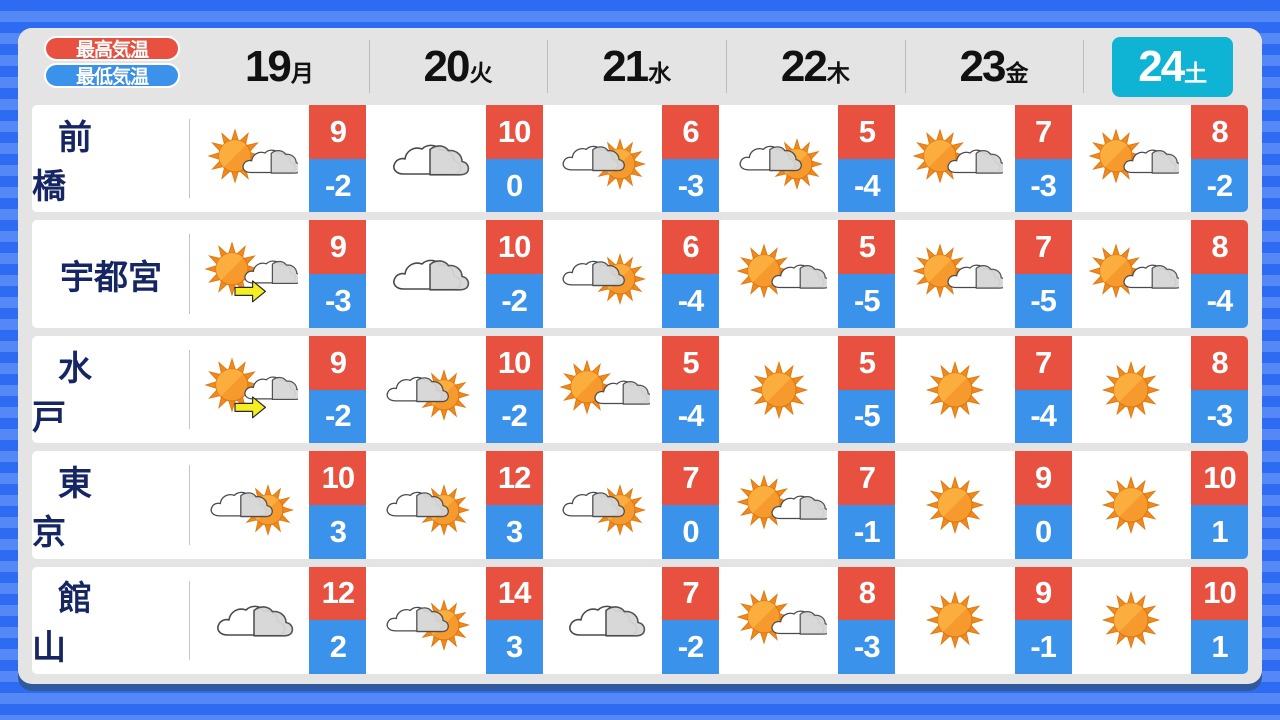 Image resolution: width=1280 pixels, height=720 pixels. I want to click on date-header-inner: 21 水, so click(636, 67).